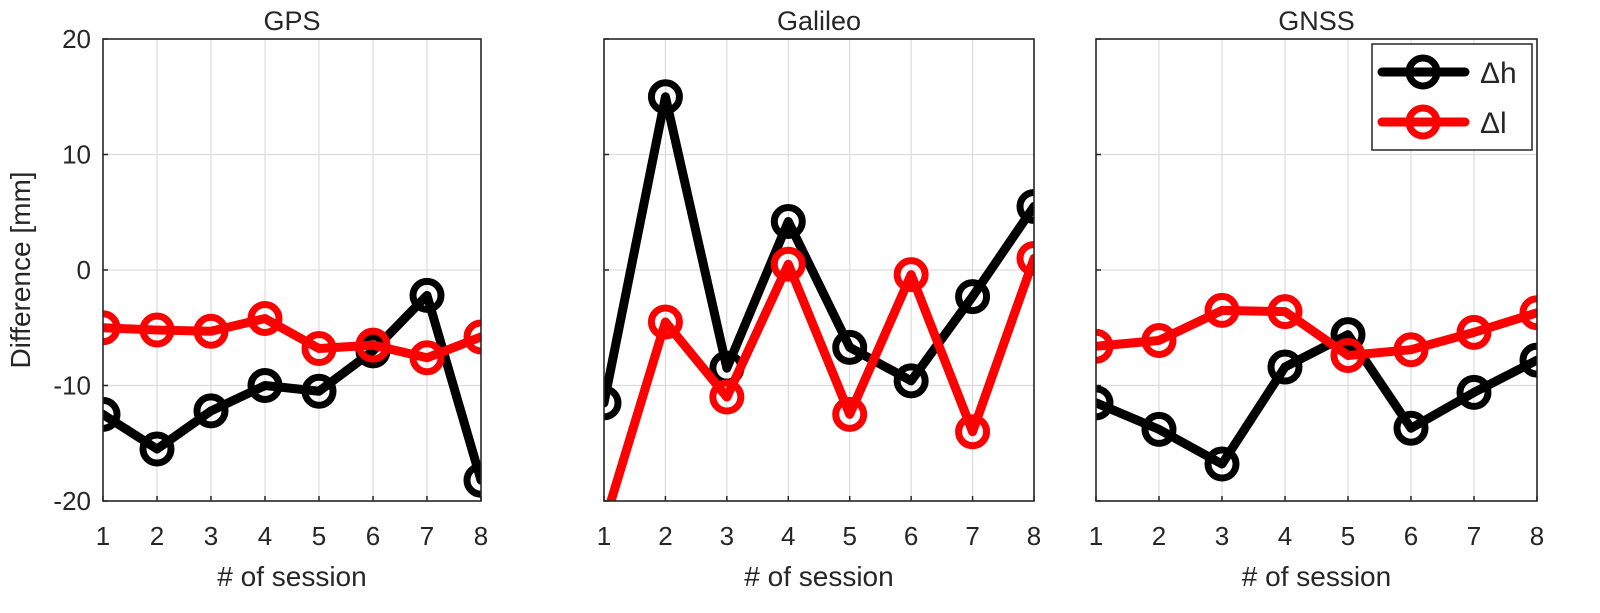  What do you see at coordinates (76, 39) in the screenshot?
I see `y-tick-label: 20` at bounding box center [76, 39].